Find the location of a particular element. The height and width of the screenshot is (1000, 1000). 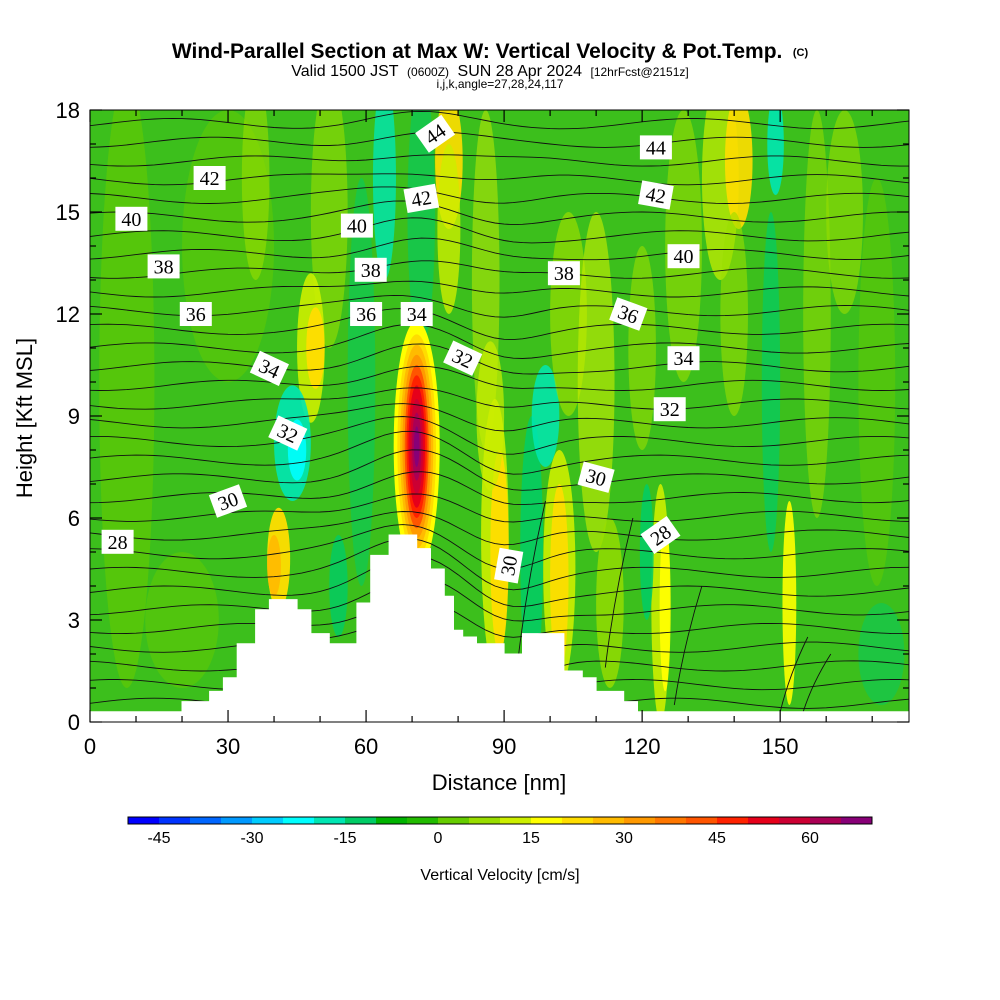

y-tick-label: 9 is located at coordinates (74, 416).